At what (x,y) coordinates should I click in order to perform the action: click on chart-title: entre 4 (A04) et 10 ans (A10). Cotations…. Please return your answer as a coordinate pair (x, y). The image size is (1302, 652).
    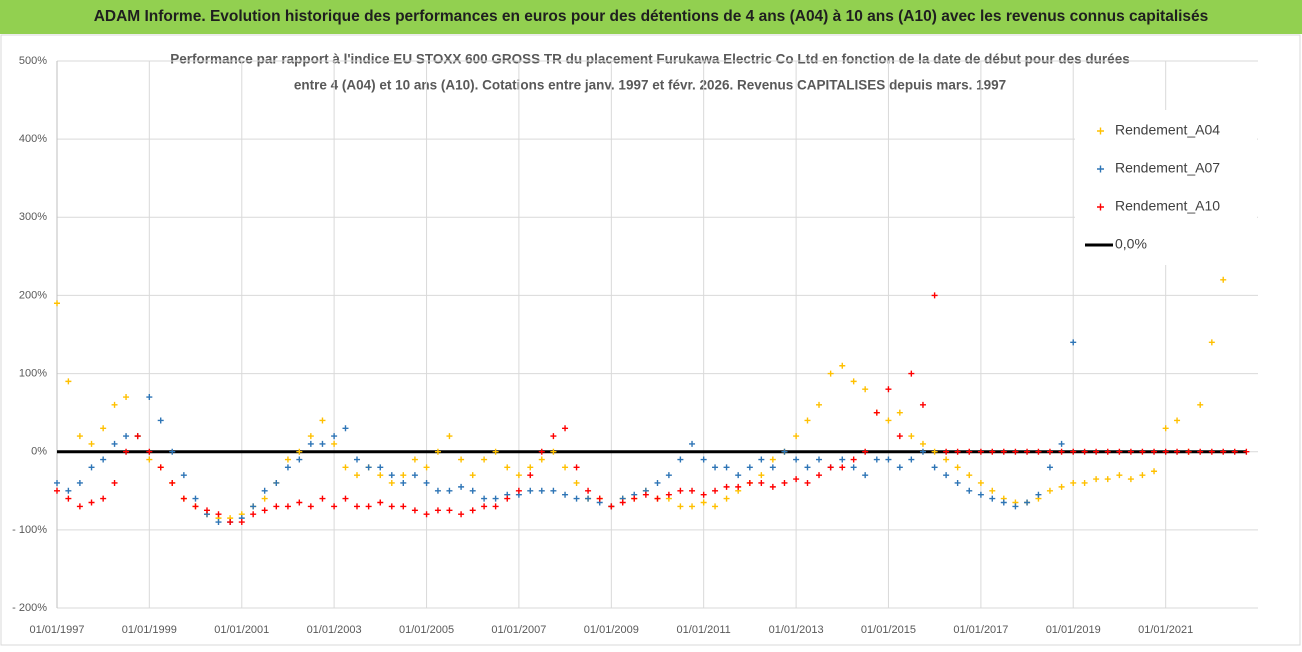
    Looking at the image, I should click on (650, 85).